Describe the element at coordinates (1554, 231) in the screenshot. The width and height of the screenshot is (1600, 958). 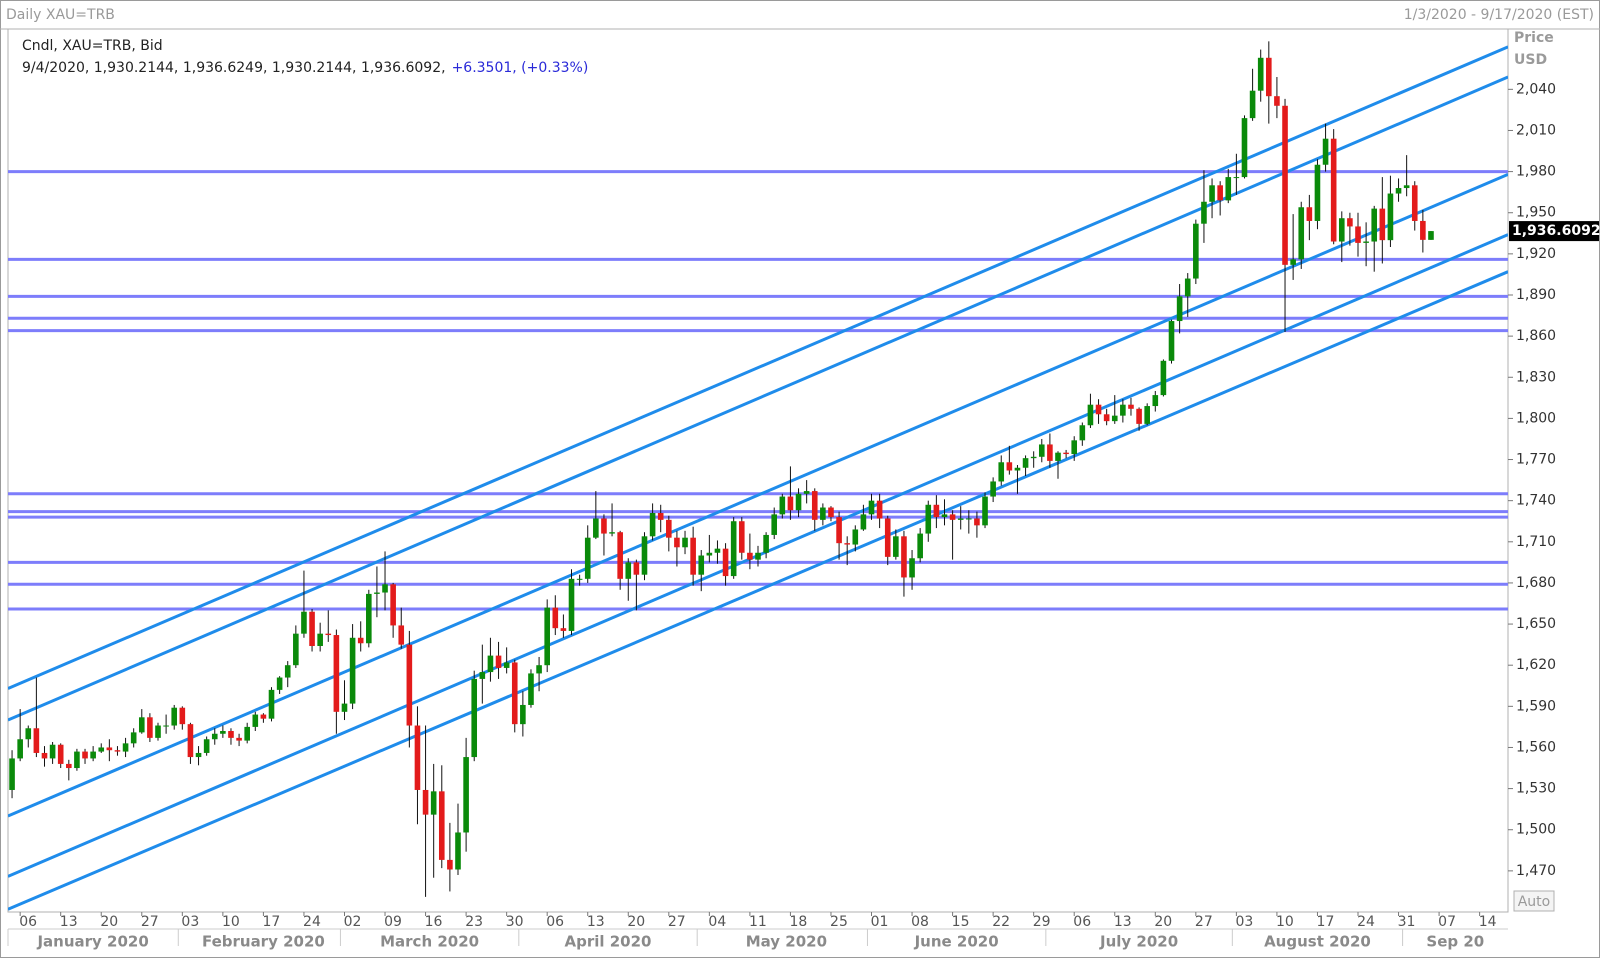
I see `last-price-box` at that location.